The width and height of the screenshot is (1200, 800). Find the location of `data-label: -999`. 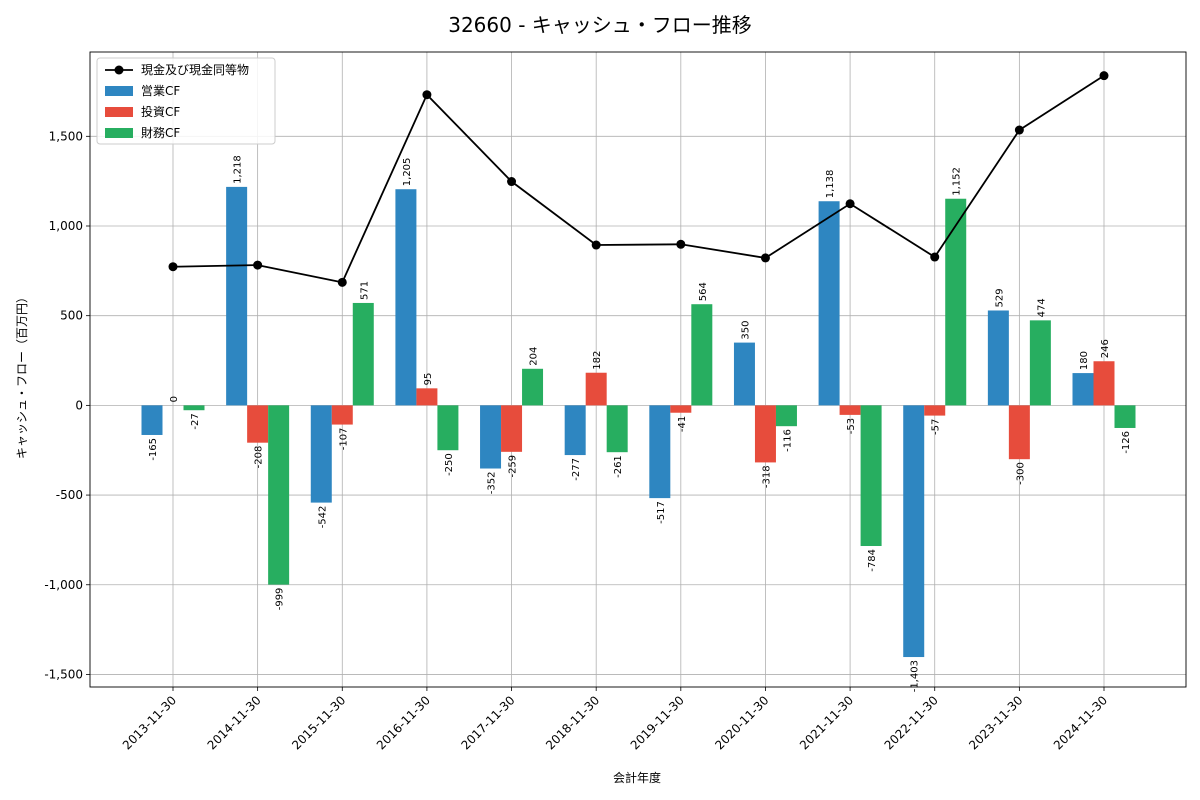

data-label: -999 is located at coordinates (280, 599).